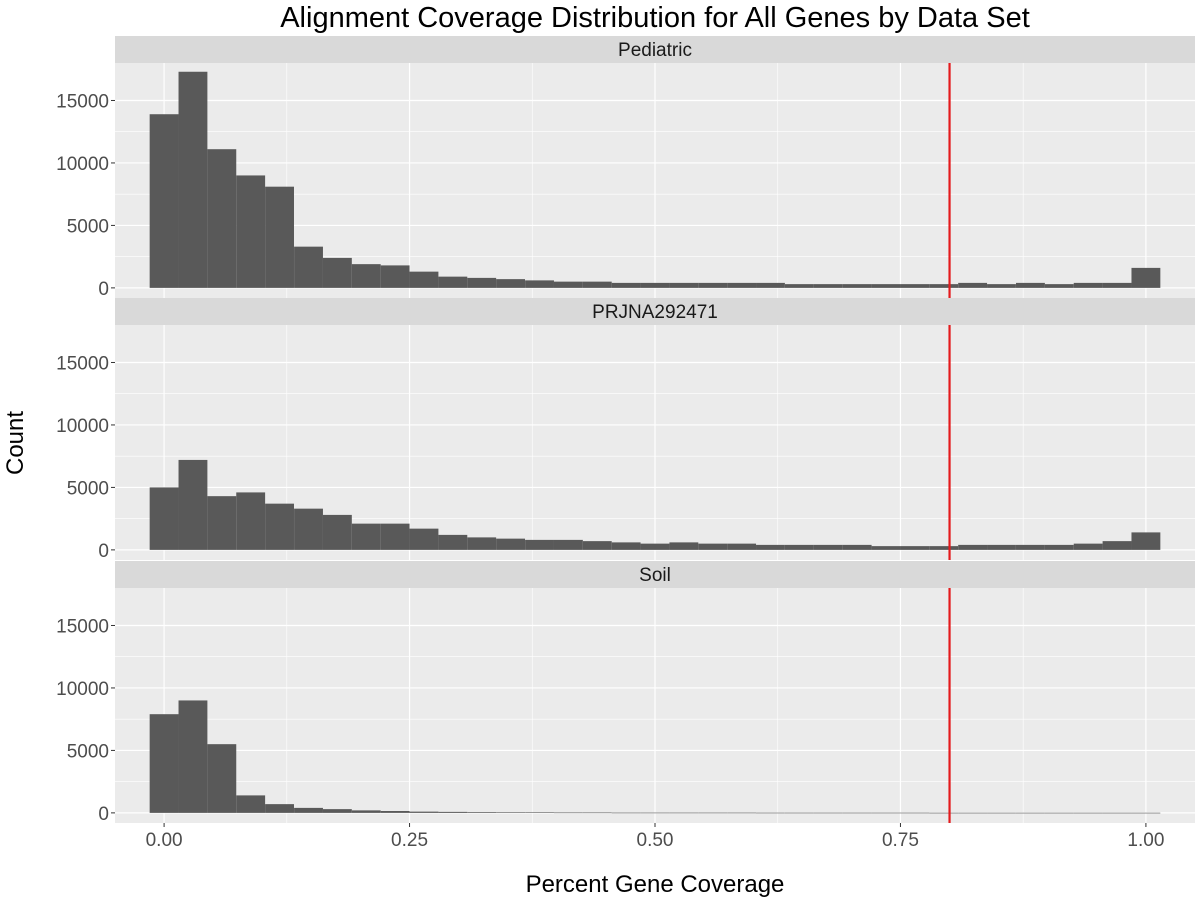 Image resolution: width=1200 pixels, height=900 pixels. Describe the element at coordinates (409, 840) in the screenshot. I see `x-tick-label: 0.25` at that location.